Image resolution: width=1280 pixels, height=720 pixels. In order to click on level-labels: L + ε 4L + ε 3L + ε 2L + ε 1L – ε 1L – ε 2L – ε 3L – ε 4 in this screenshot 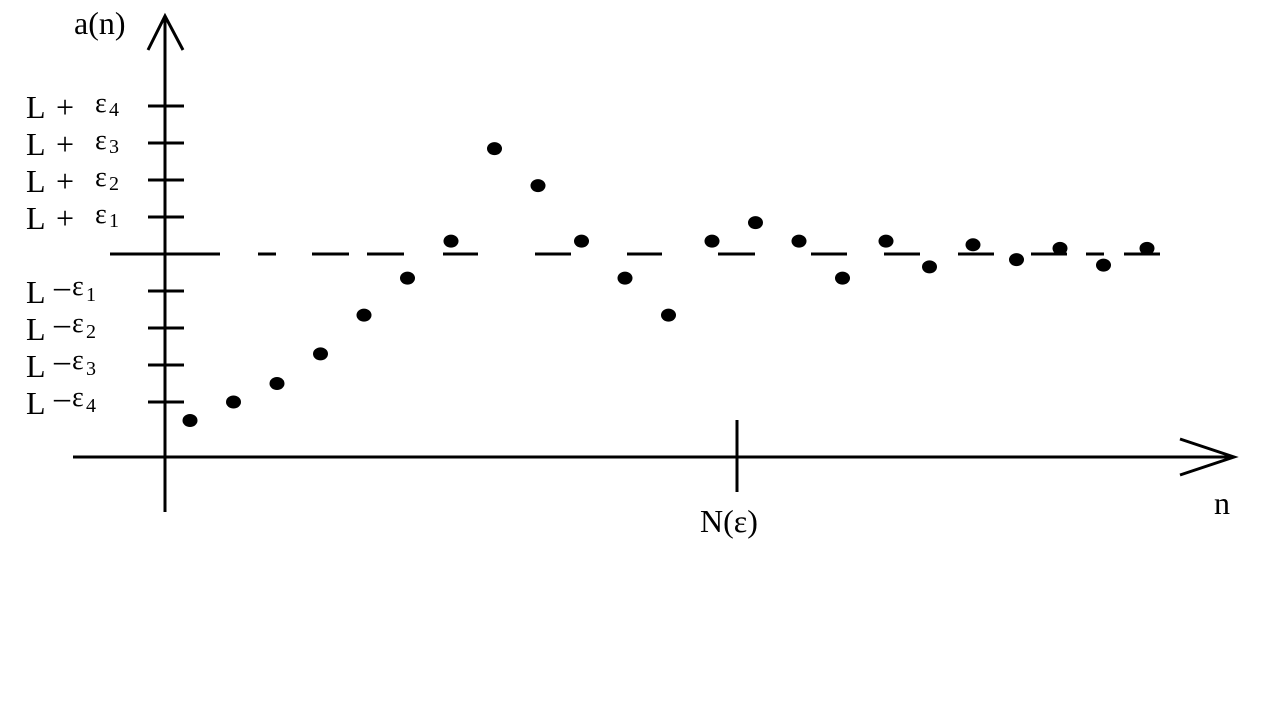, I will do `click(72, 254)`.